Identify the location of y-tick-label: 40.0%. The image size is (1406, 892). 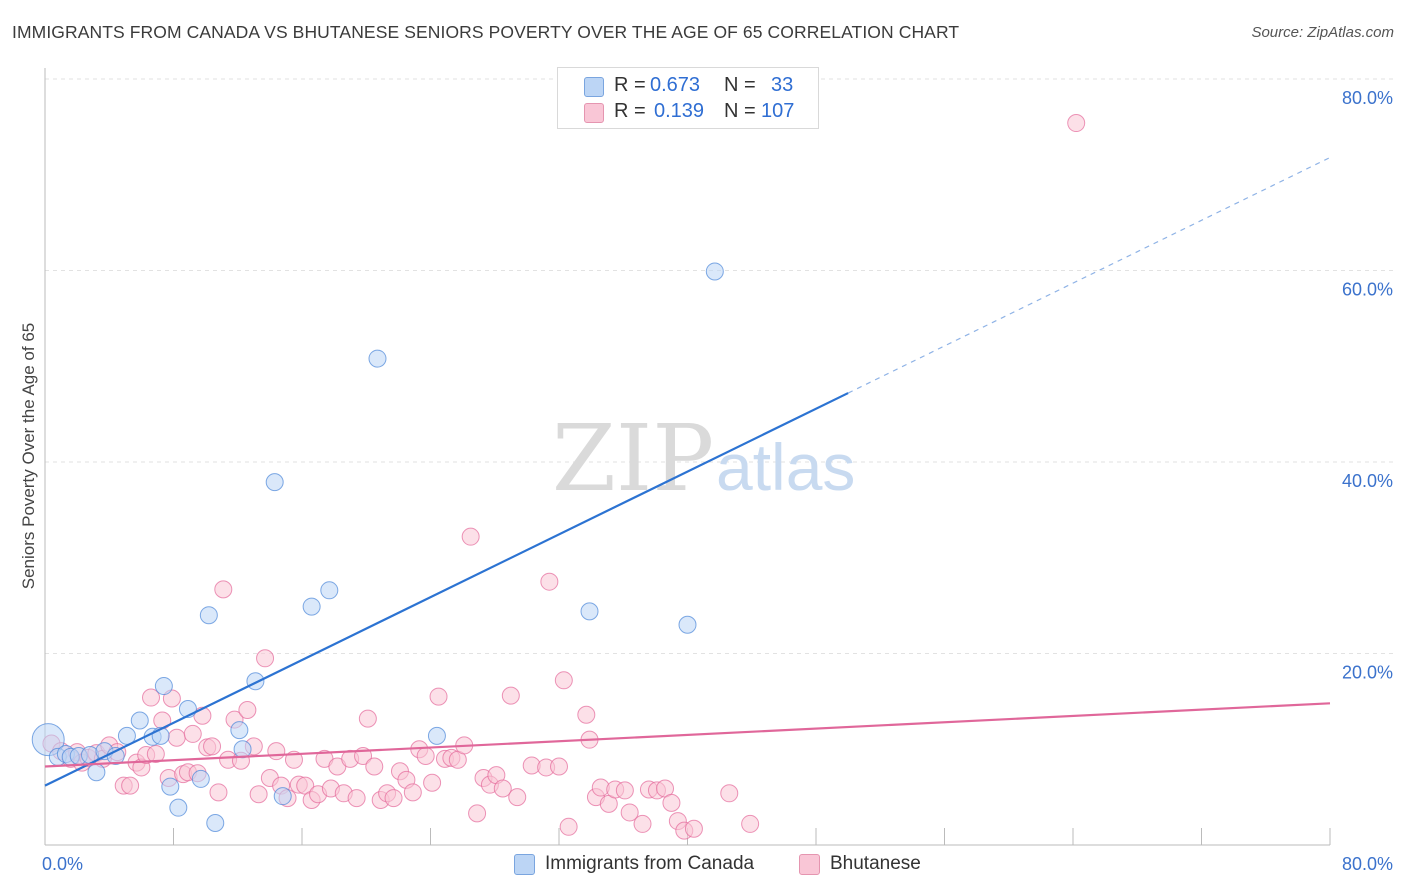
(1367, 481).